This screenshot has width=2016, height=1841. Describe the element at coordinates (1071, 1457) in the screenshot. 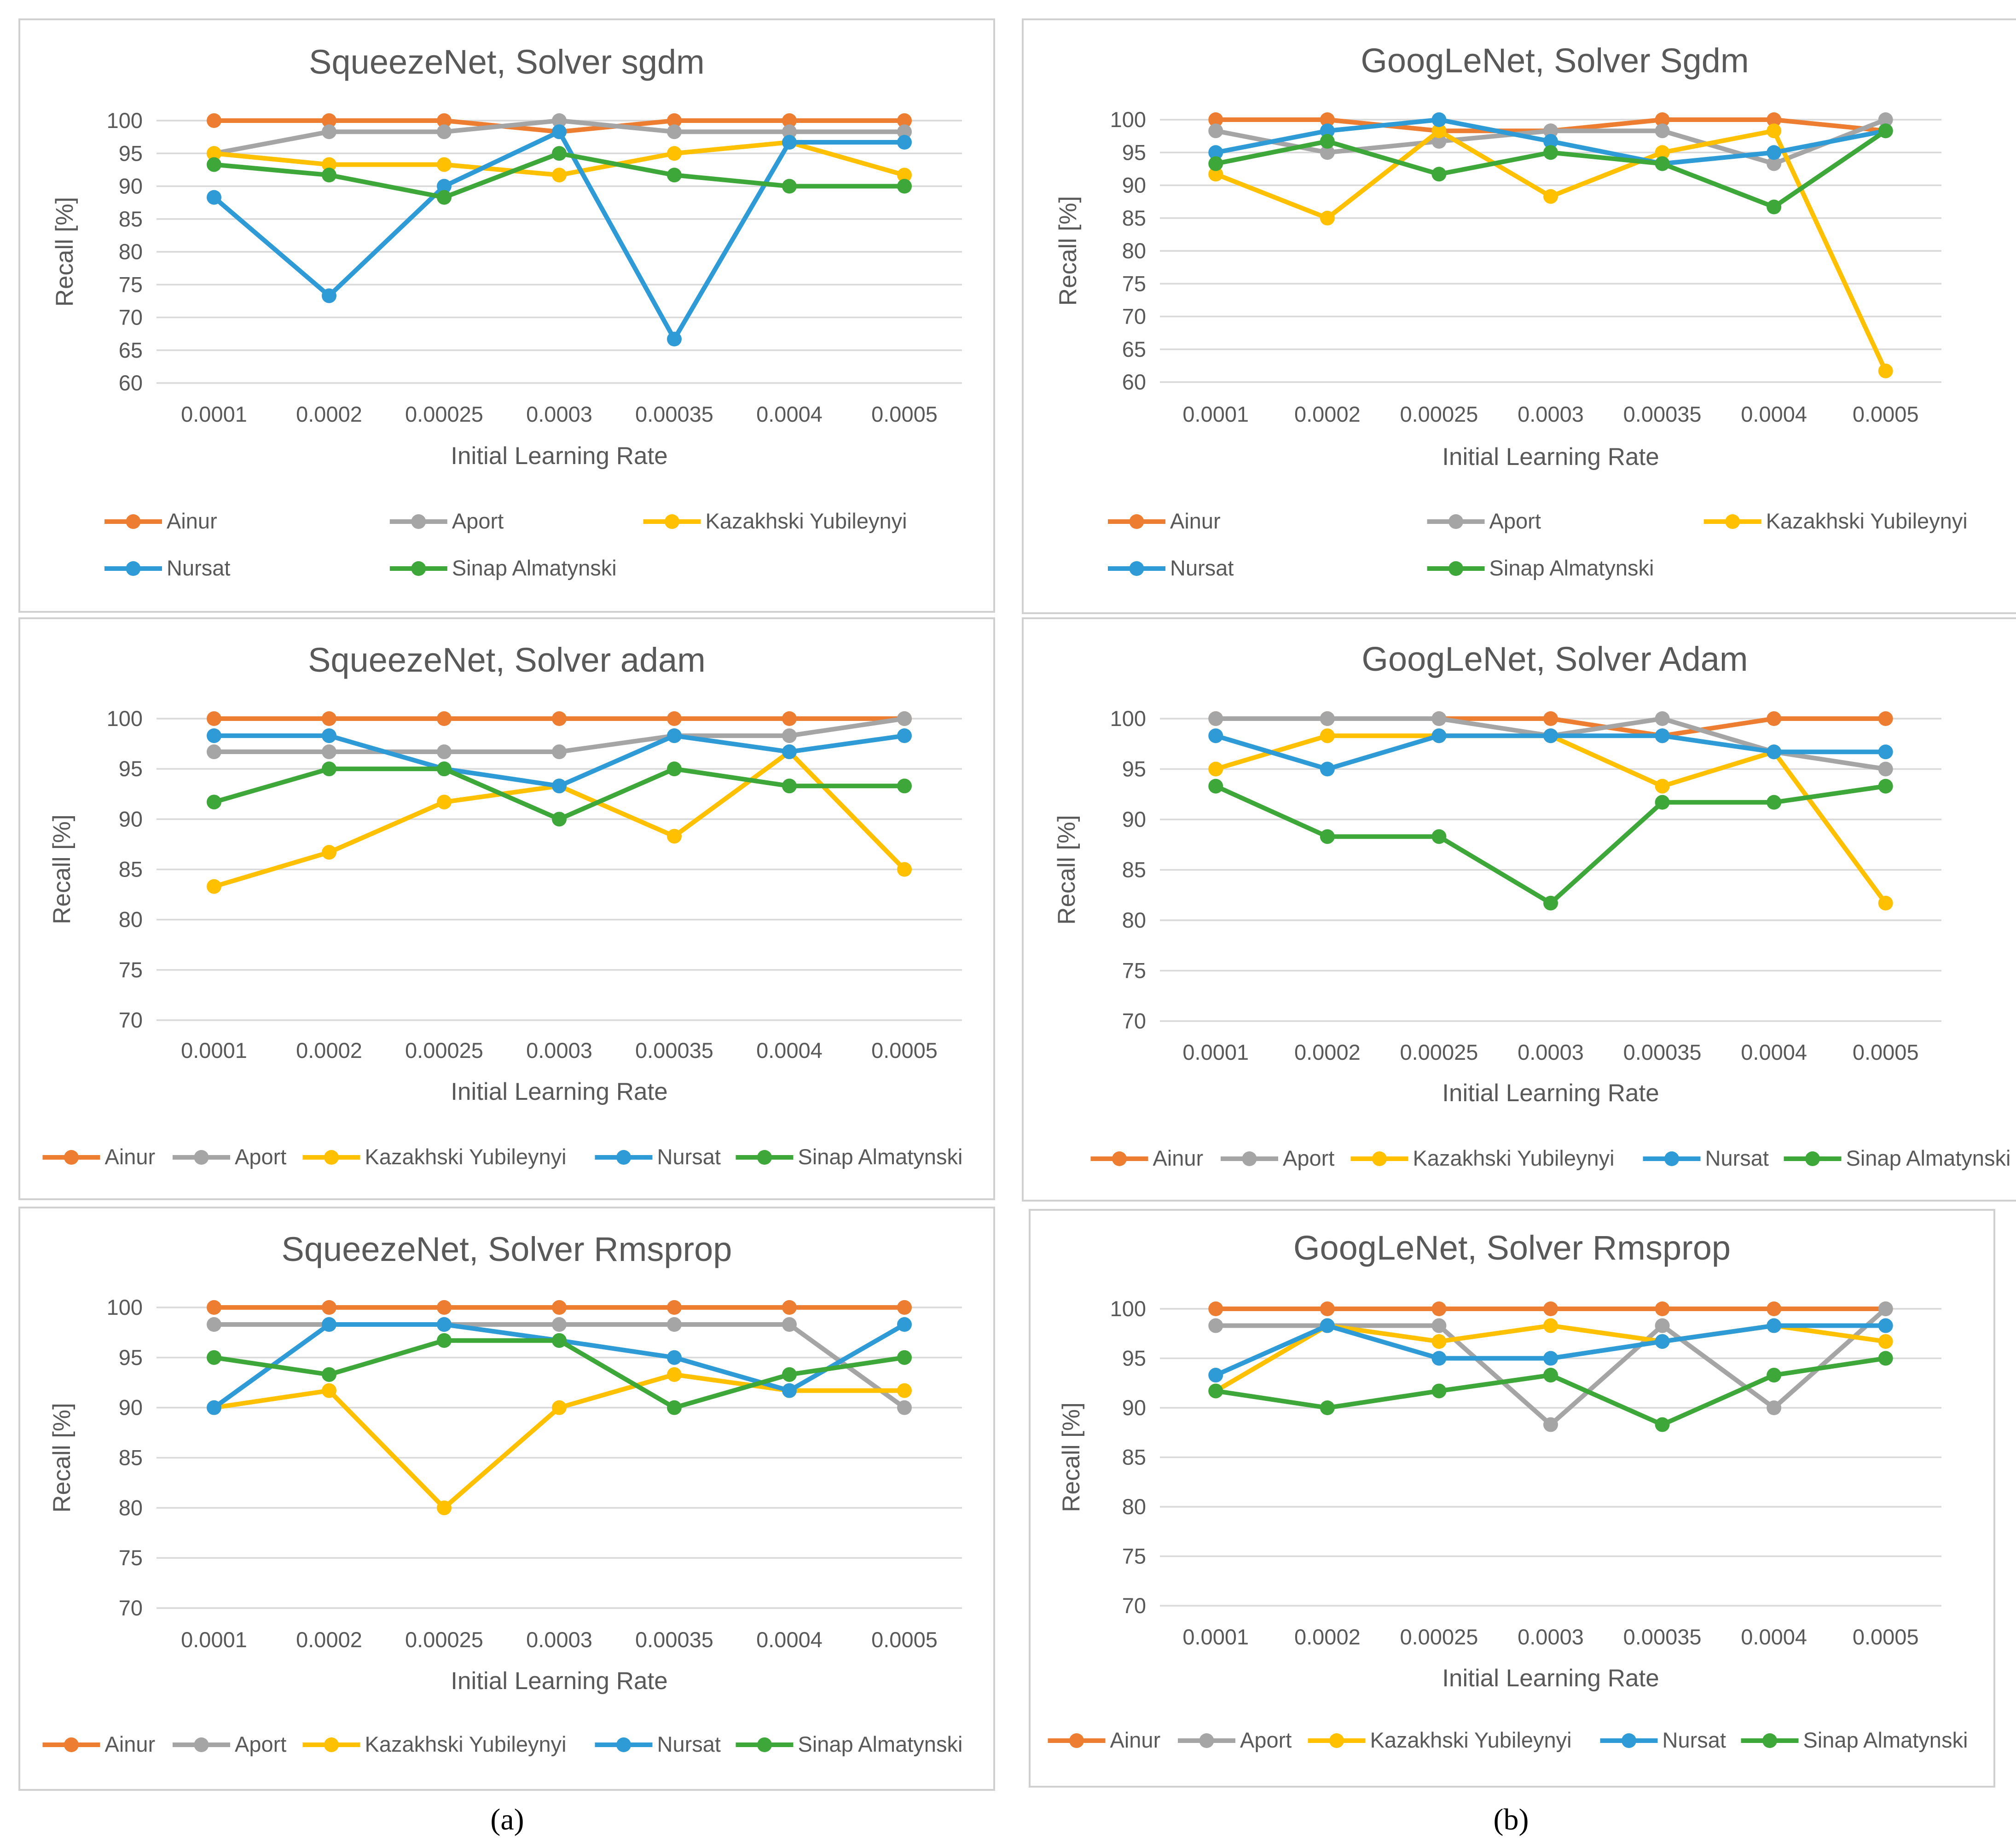

I see `y-axis-label: Recall [%]` at that location.